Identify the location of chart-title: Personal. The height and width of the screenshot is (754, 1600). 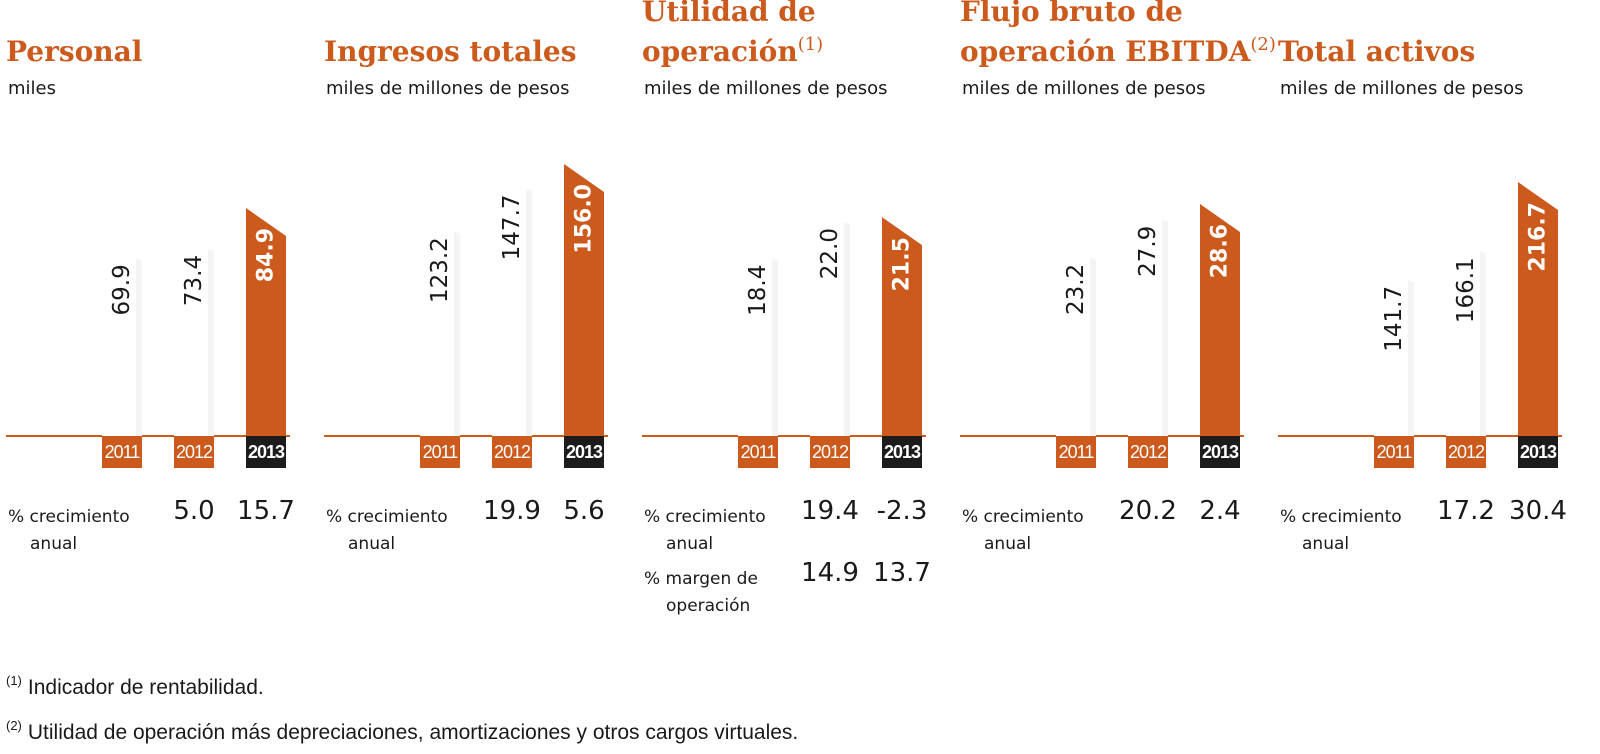
(74, 51).